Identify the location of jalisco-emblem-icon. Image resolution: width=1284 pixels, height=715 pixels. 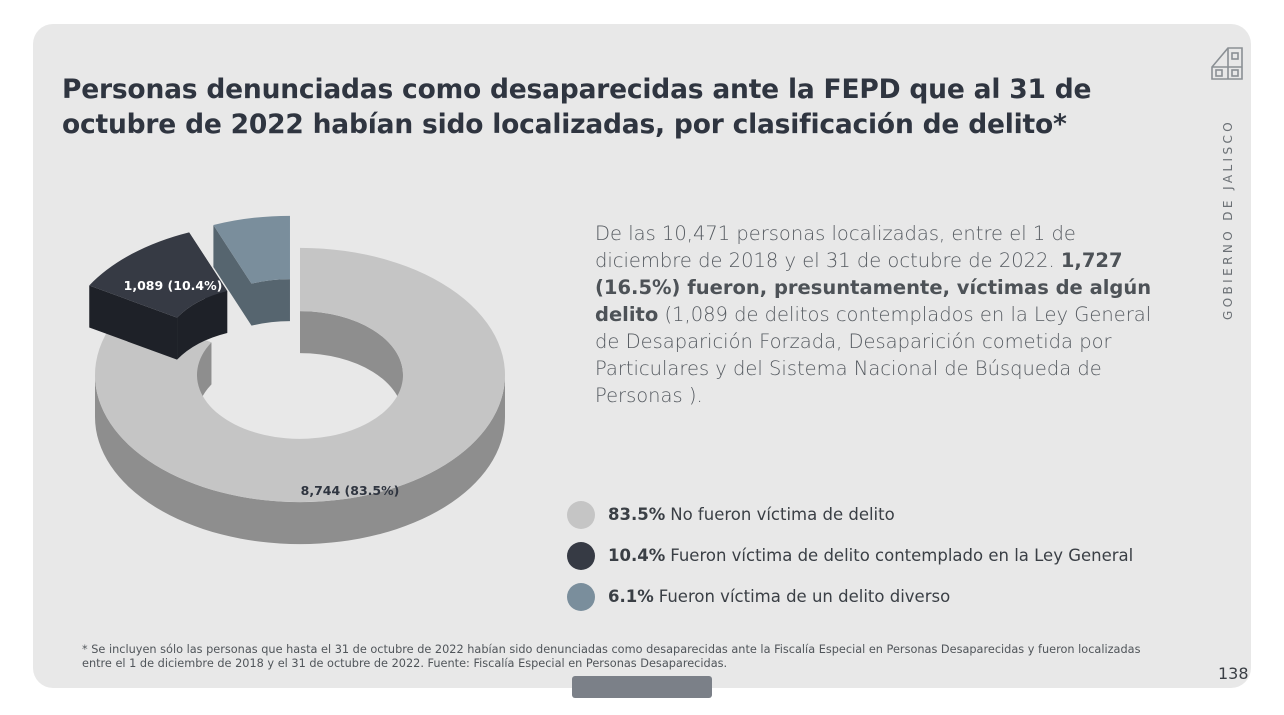
(1227, 63).